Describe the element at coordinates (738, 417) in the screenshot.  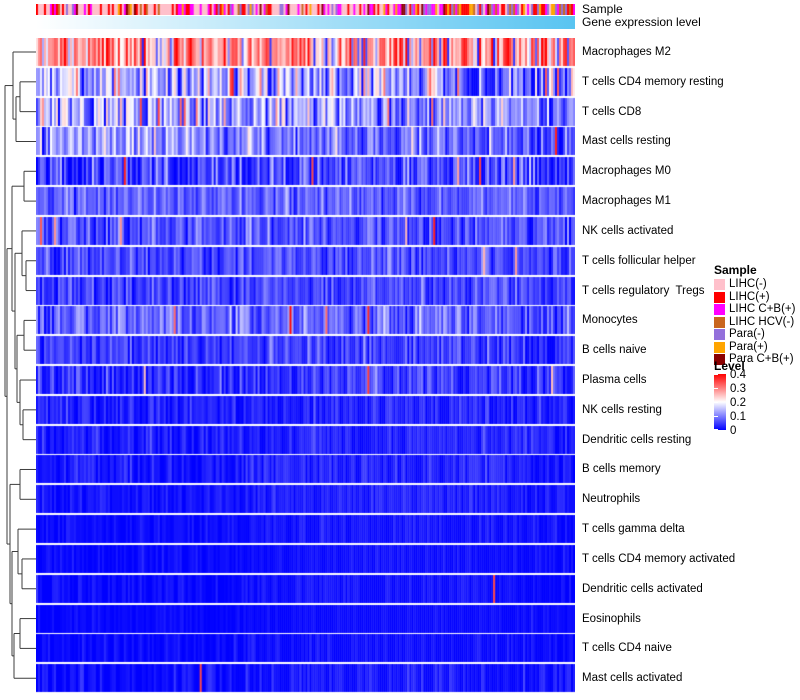
I see `level-tick-label: 0.1` at that location.